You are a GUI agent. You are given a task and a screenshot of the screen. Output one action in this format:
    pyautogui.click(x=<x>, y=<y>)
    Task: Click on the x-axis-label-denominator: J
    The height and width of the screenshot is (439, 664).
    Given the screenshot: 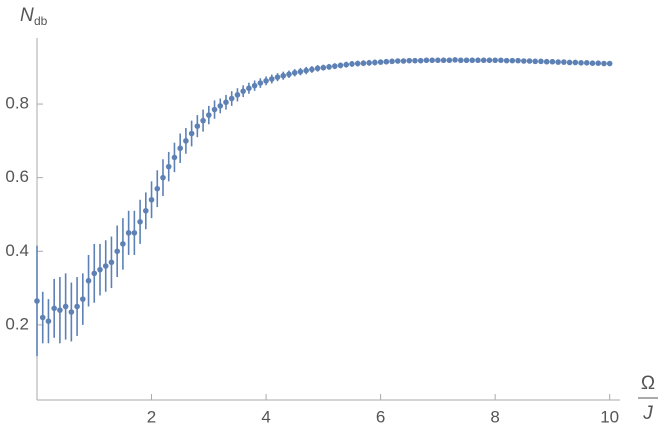 What is the action you would take?
    pyautogui.click(x=647, y=413)
    